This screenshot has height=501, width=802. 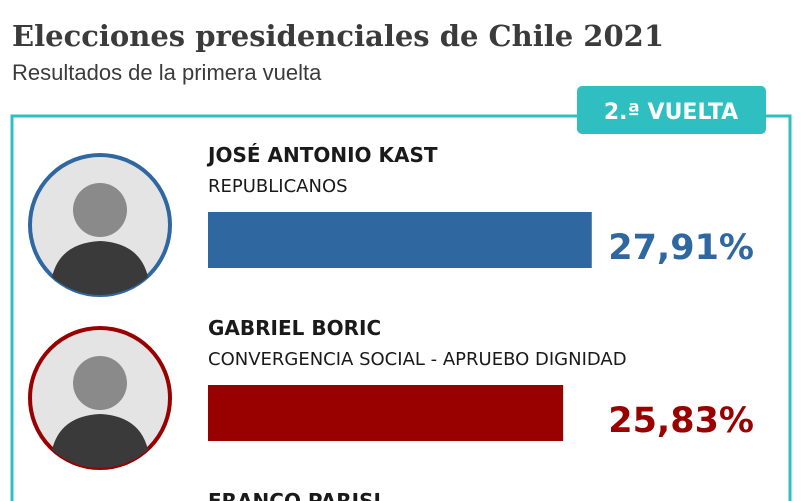 What do you see at coordinates (681, 421) in the screenshot?
I see `value-label: 25,83%` at bounding box center [681, 421].